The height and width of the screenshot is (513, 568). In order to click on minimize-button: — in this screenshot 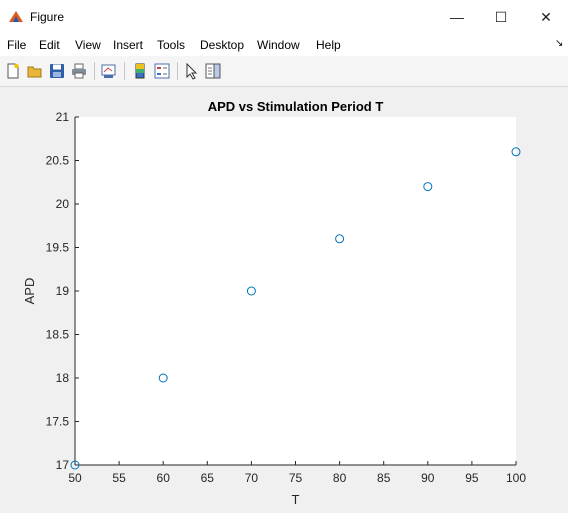, I will do `click(457, 17)`.